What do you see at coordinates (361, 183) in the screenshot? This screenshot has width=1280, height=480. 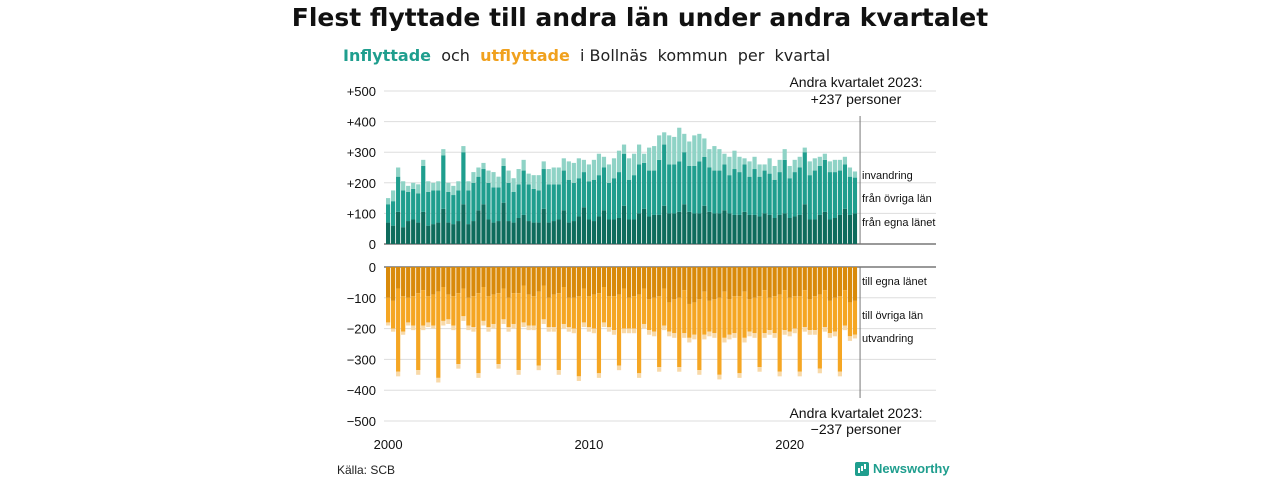 I see `y-tick-label-top: +200` at bounding box center [361, 183].